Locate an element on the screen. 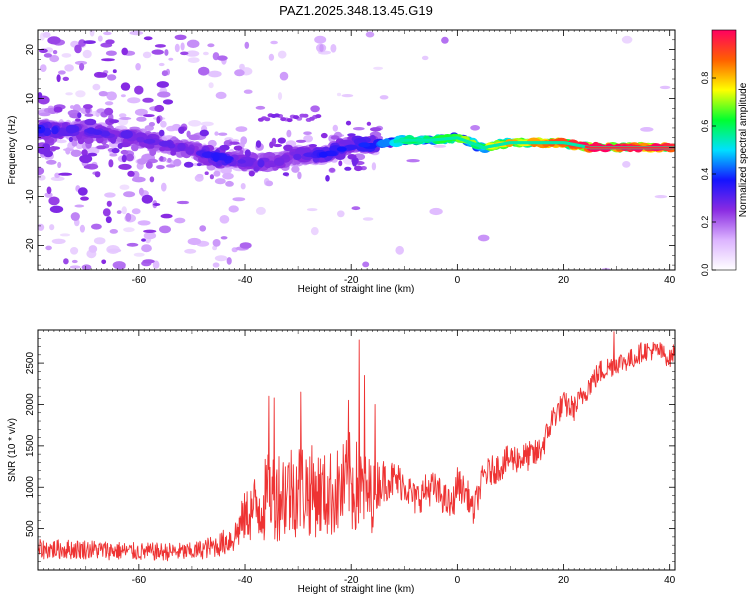 This screenshot has height=600, width=750. y-tick-label: 2500 is located at coordinates (30, 363).